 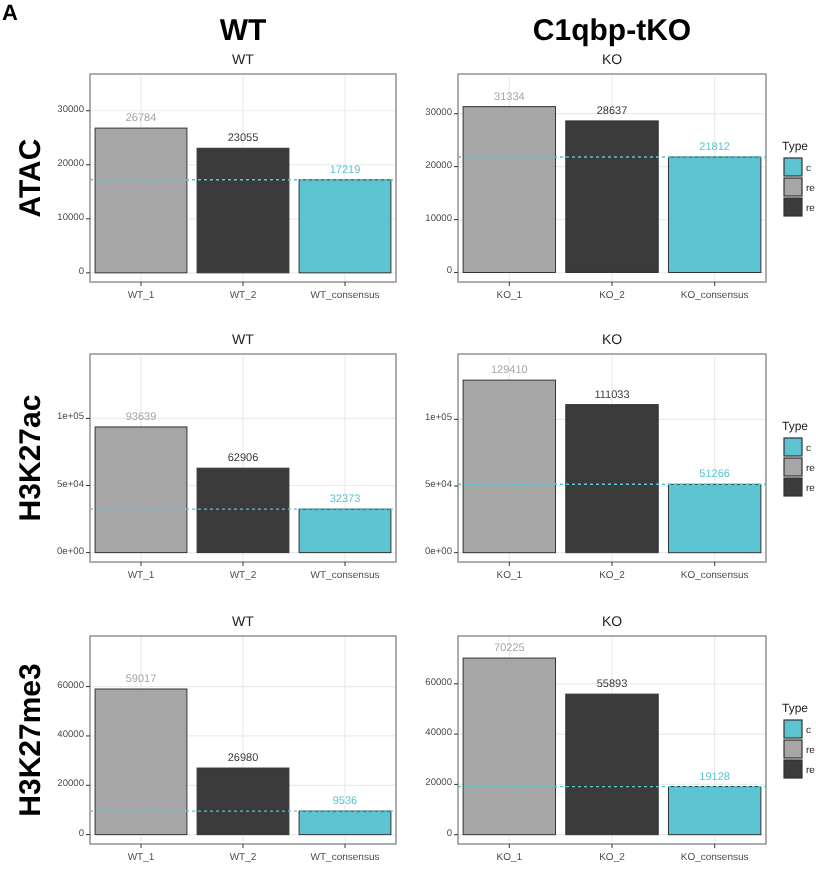 I want to click on text: C1qbp-tKO, so click(x=612, y=31).